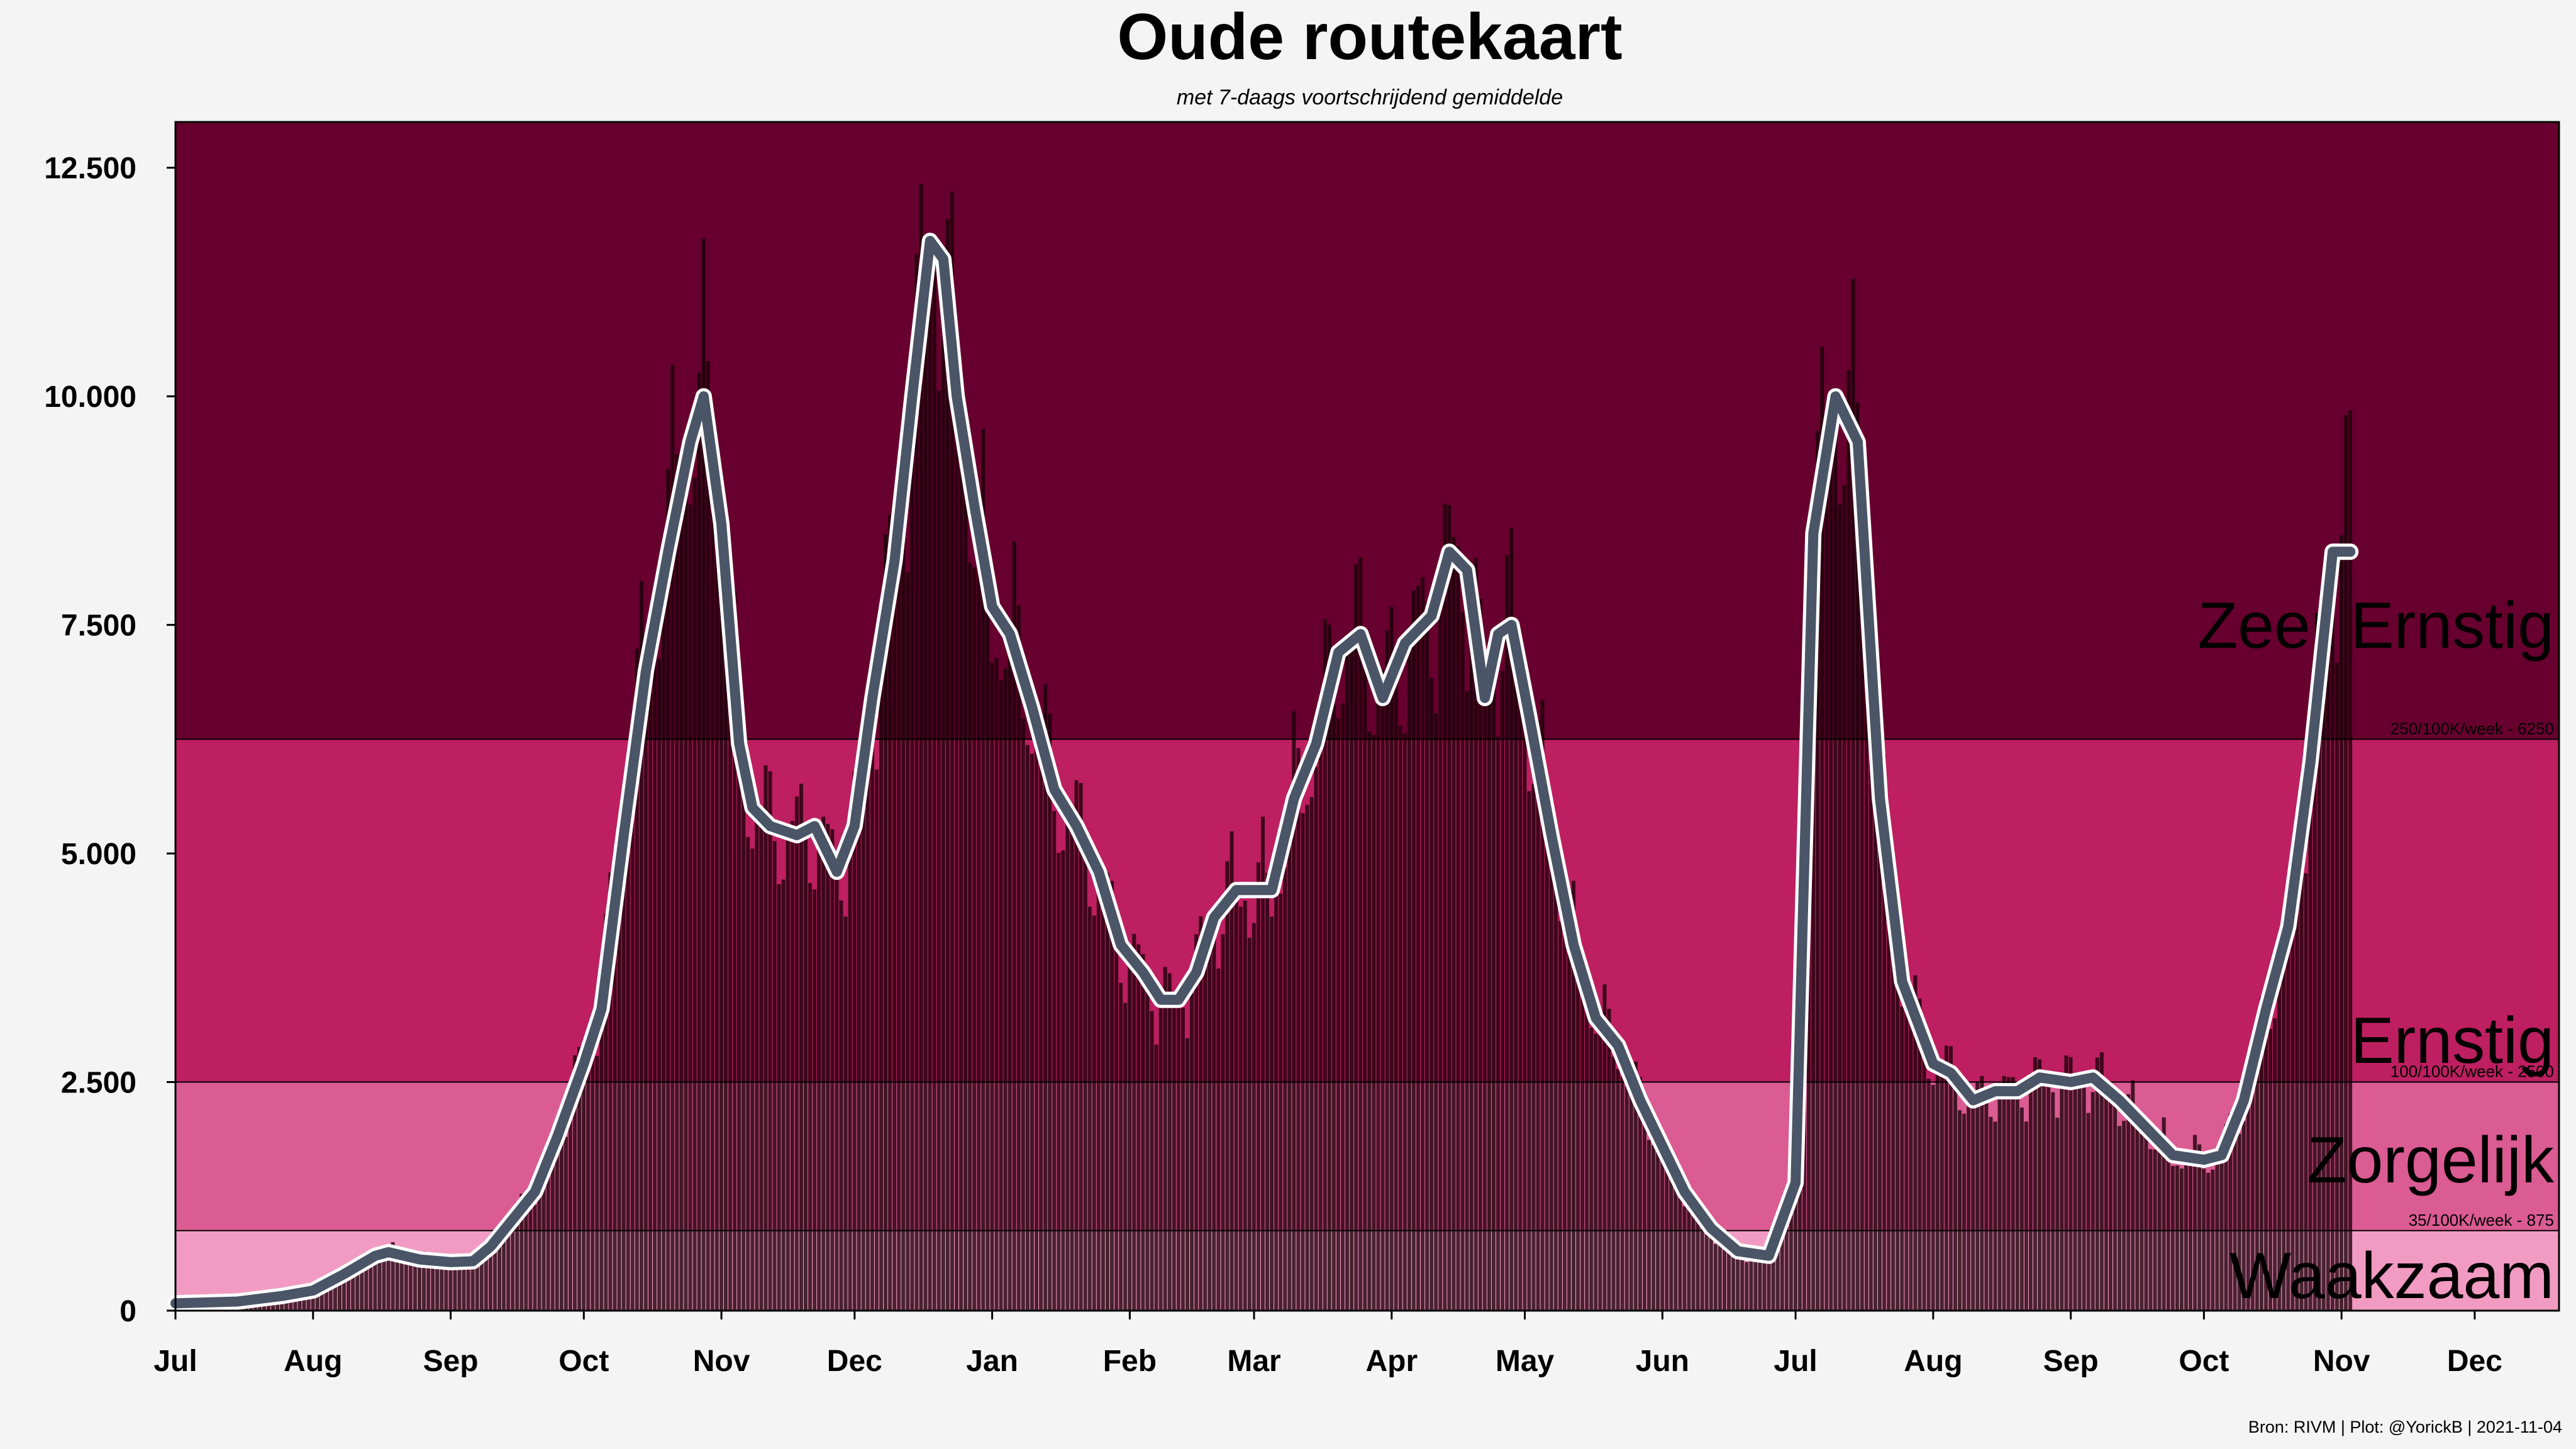 The image size is (2576, 1449). I want to click on x-tick-label: Nov, so click(721, 1361).